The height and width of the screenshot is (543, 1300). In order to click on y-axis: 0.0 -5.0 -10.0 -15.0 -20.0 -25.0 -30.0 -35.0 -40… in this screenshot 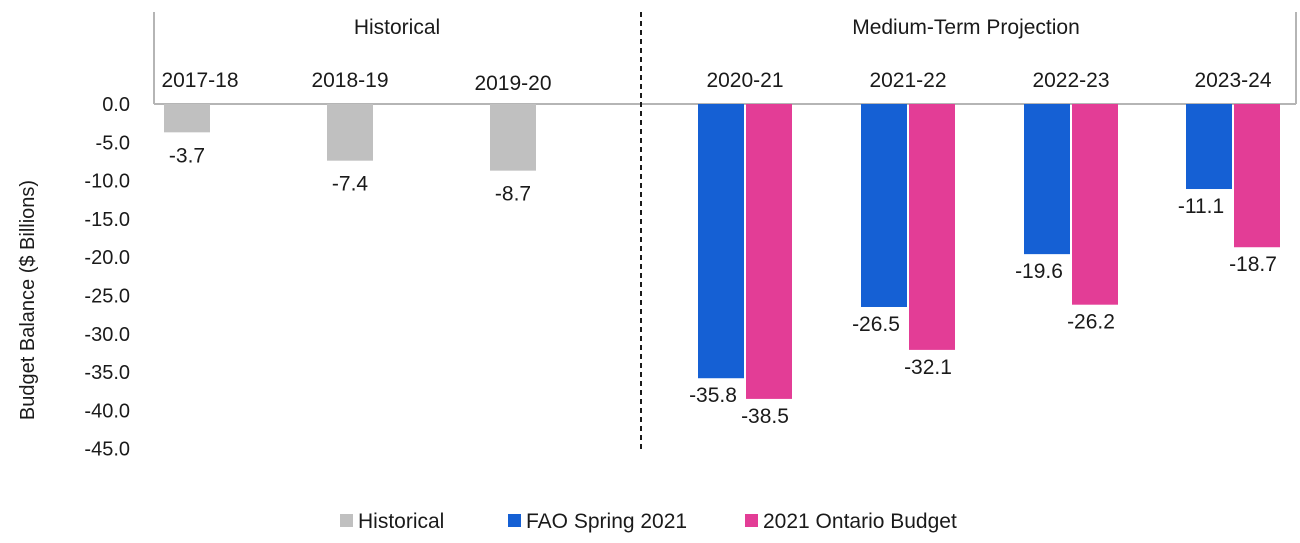, I will do `click(107, 277)`.